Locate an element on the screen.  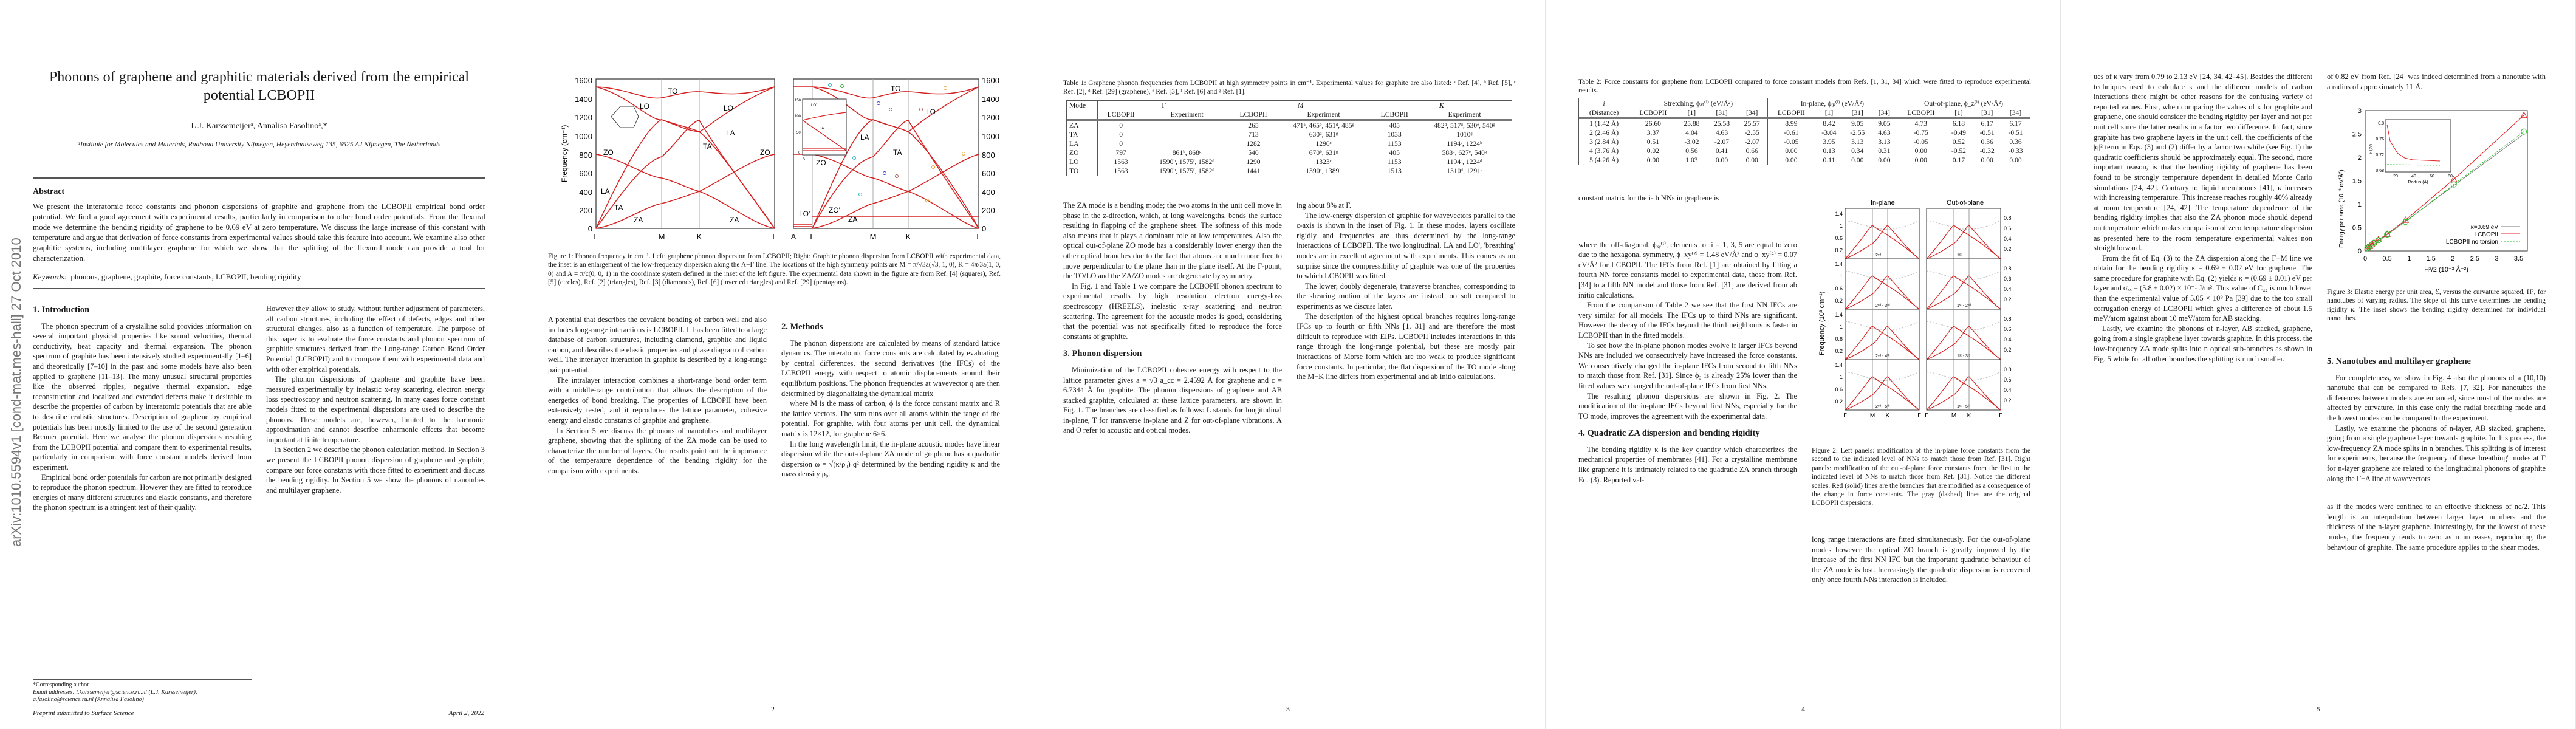
y-tick: 1 is located at coordinates (1841, 276).